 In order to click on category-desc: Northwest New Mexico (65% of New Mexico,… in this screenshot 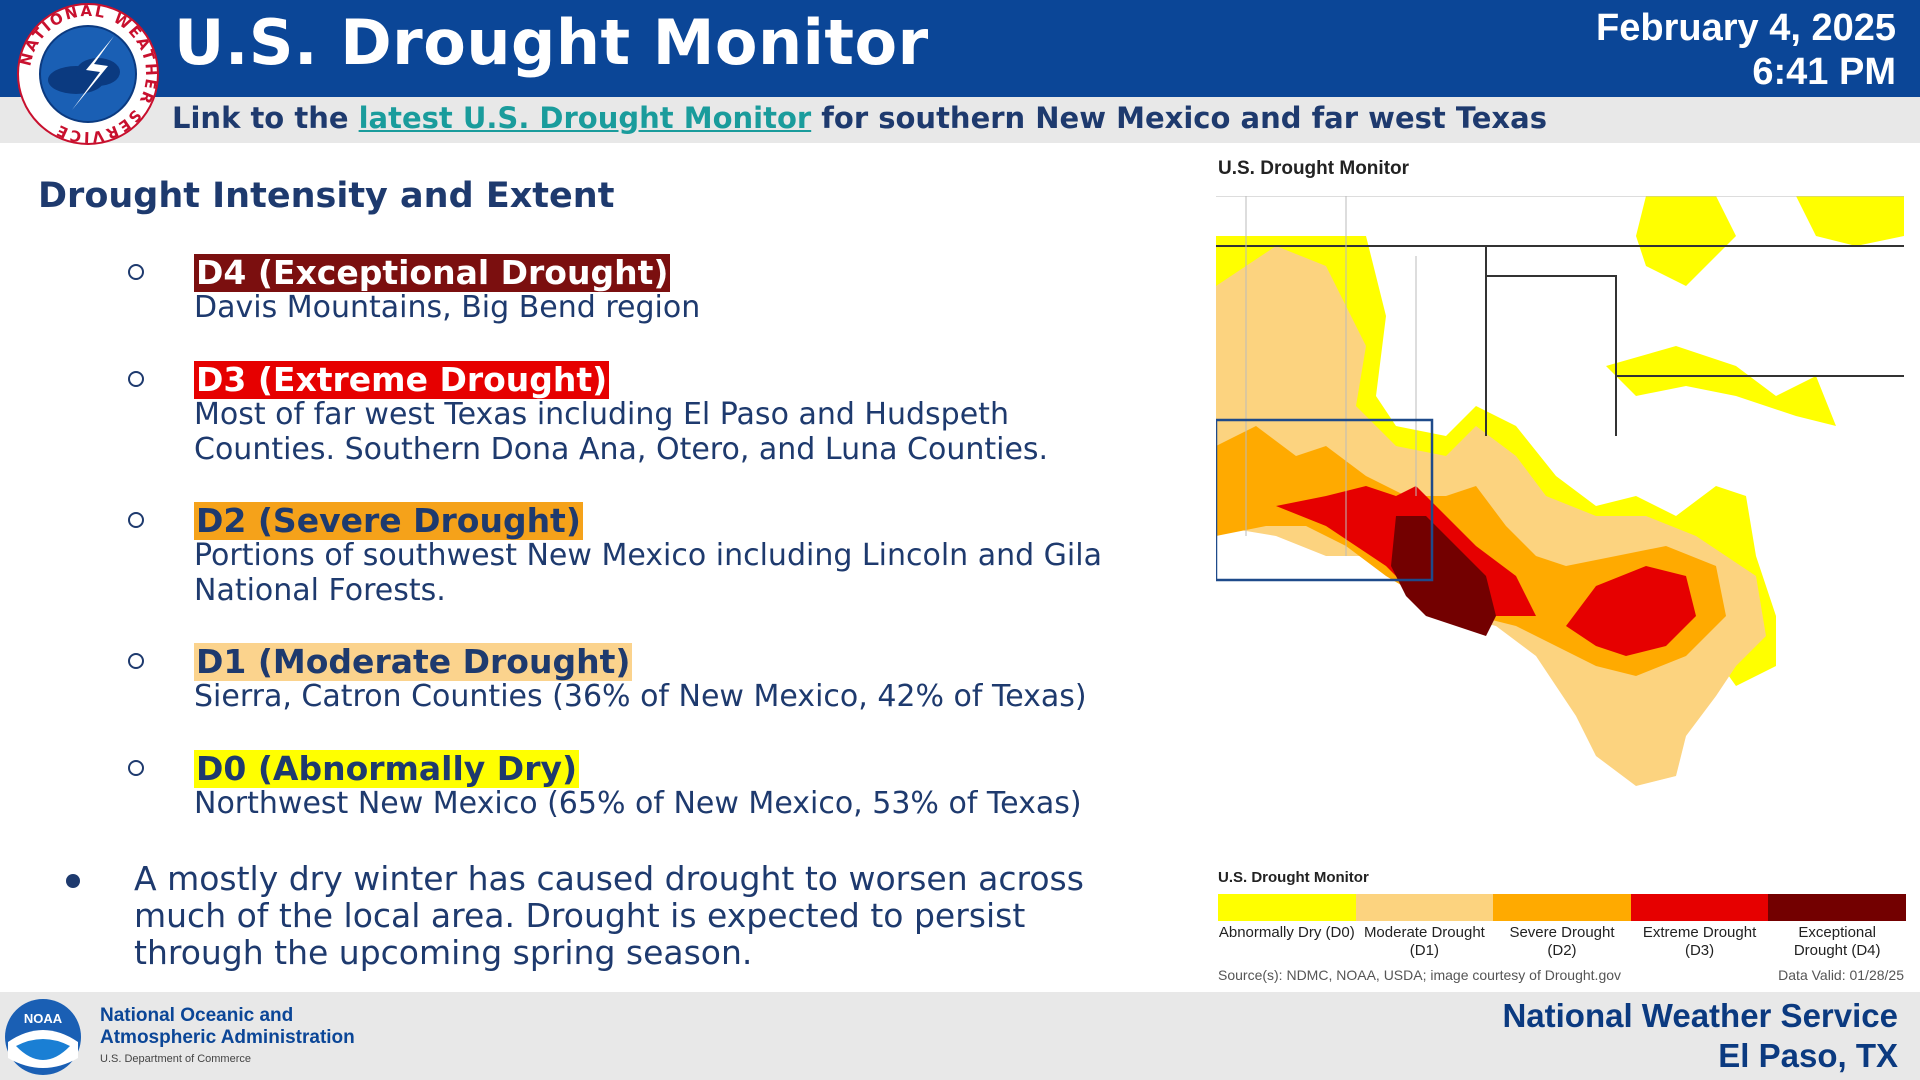, I will do `click(659, 803)`.